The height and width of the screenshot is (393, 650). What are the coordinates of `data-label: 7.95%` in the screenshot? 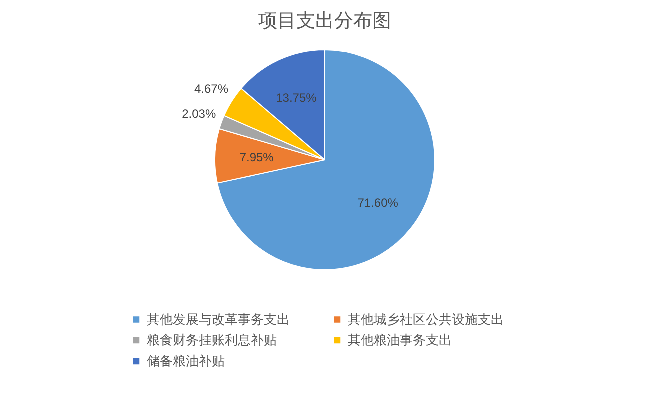 It's located at (257, 157).